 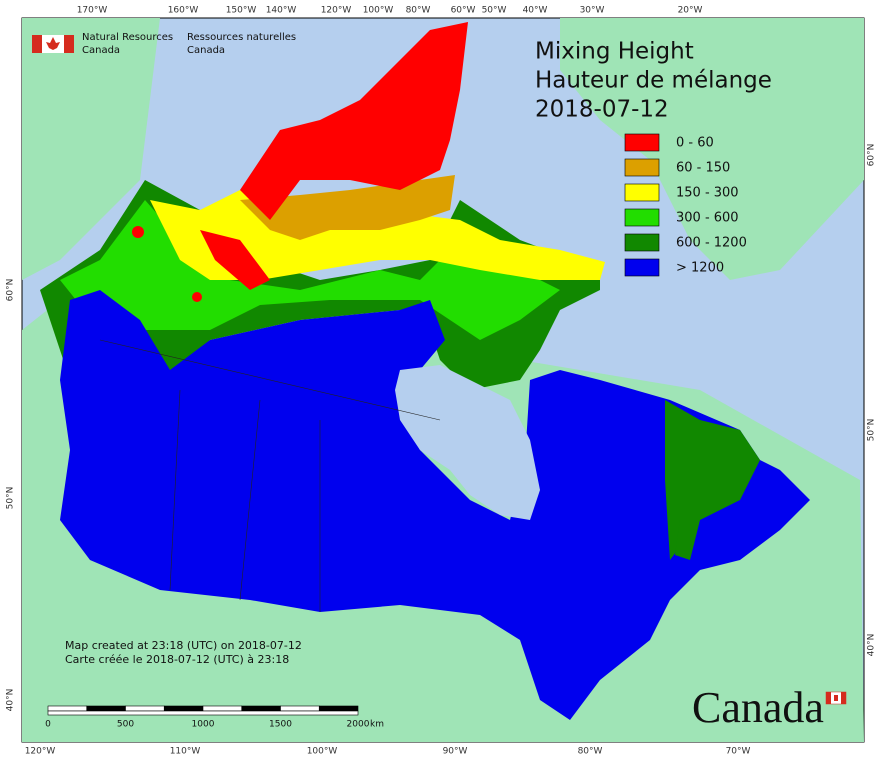 What do you see at coordinates (127, 37) in the screenshot?
I see `dept-en: Natural Resources` at bounding box center [127, 37].